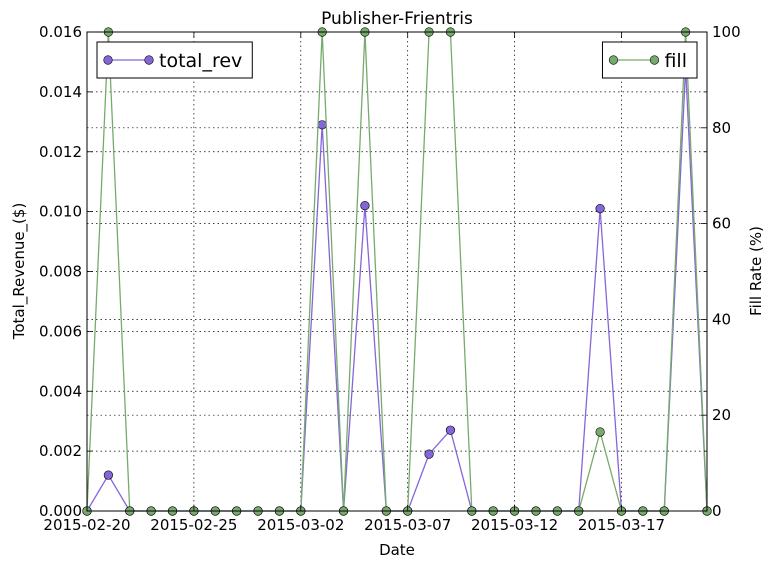  Describe the element at coordinates (675, 61) in the screenshot. I see `legend-label-fill: fill` at that location.